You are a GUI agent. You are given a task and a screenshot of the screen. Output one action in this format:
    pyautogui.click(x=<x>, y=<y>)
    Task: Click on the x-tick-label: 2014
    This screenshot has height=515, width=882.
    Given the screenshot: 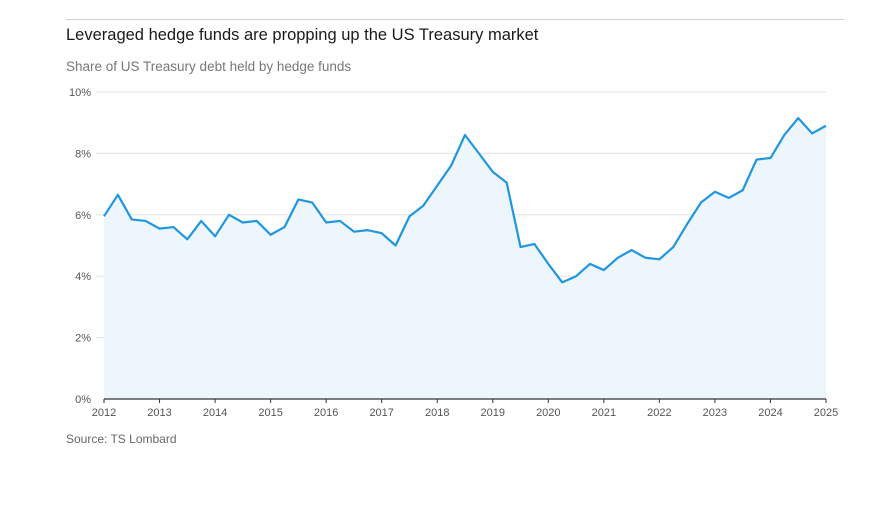 What is the action you would take?
    pyautogui.click(x=215, y=413)
    